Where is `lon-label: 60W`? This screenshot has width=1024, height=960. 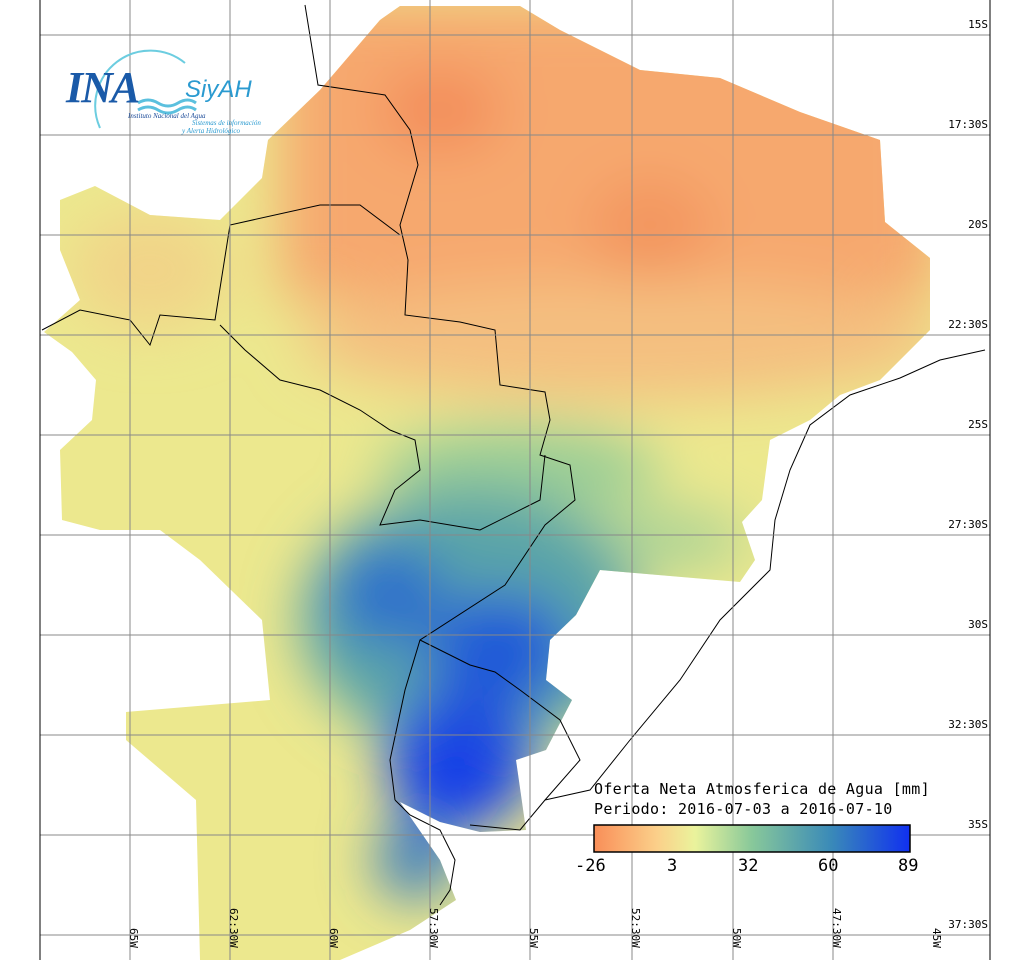
lon-label: 60W is located at coordinates (333, 938).